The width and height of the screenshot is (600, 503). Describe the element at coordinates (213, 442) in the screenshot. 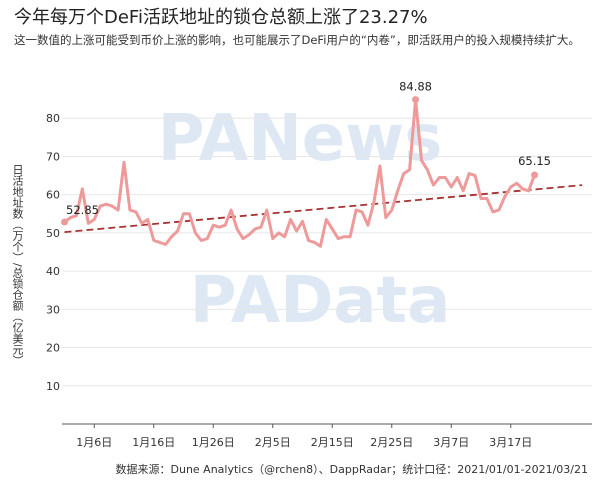

I see `x-tick-label: 1月26日` at that location.